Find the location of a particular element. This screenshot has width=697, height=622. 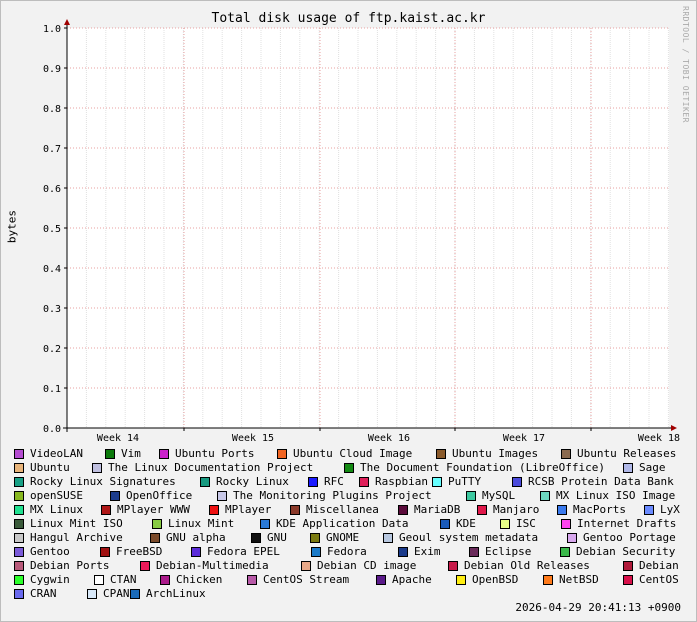

legend-item: GNU is located at coordinates (269, 537).